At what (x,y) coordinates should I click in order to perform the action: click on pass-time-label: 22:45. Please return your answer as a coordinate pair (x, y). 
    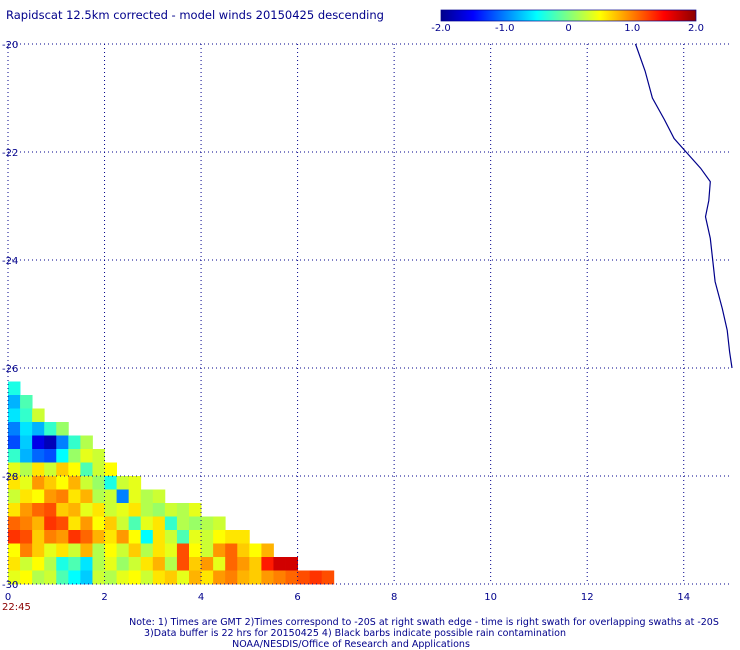
    Looking at the image, I should click on (16, 607).